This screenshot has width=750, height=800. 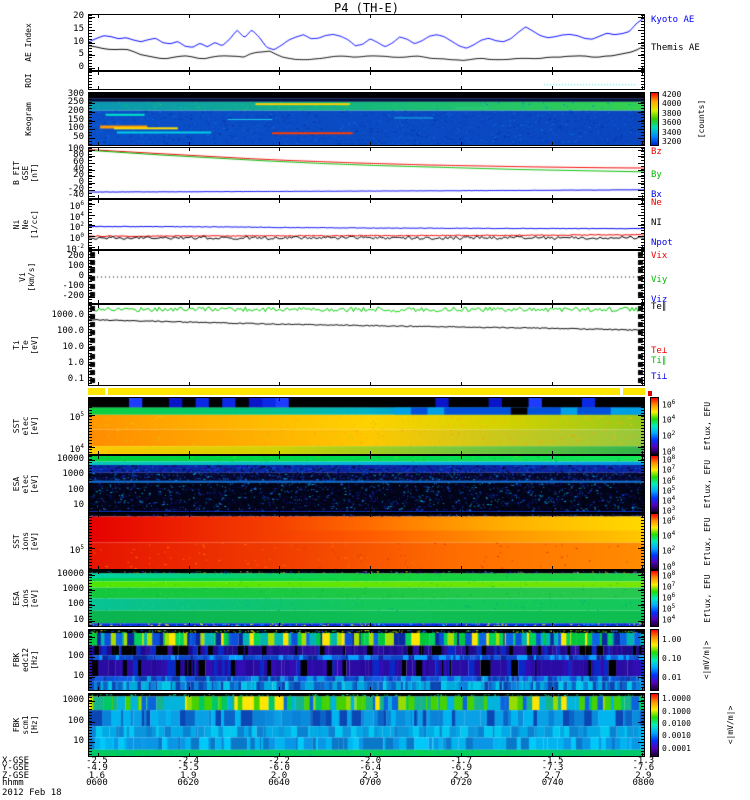 What do you see at coordinates (16, 761) in the screenshot?
I see `footer-row-label-x-gse: X-GSE` at bounding box center [16, 761].